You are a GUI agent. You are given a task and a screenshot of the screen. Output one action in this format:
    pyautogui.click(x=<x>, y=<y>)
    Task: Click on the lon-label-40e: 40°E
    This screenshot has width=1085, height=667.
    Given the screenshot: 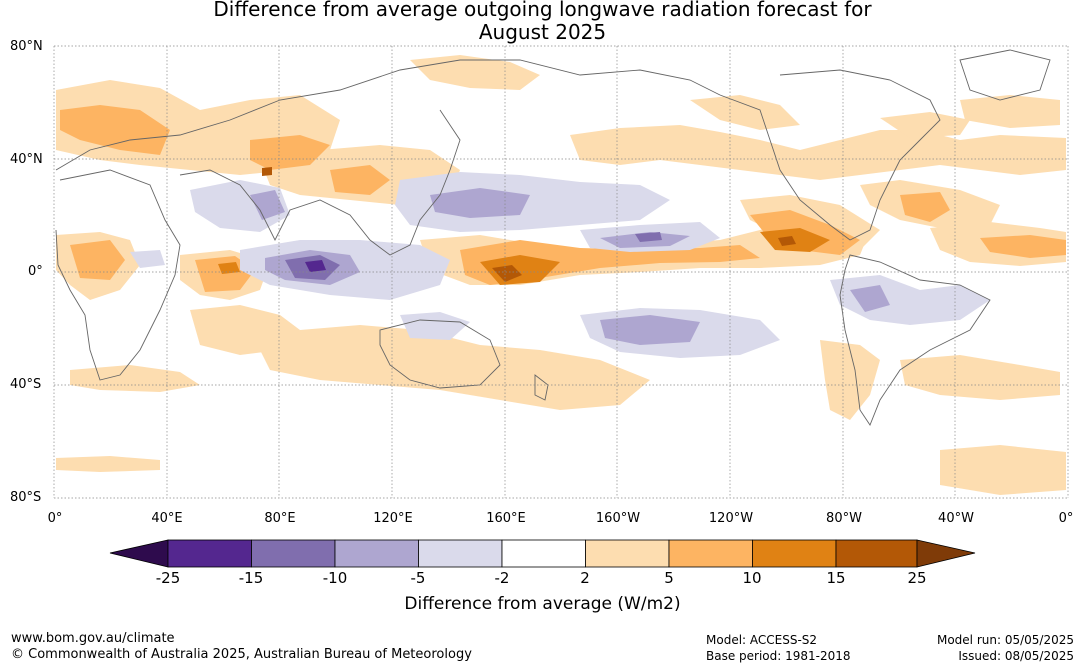 What is the action you would take?
    pyautogui.click(x=167, y=518)
    